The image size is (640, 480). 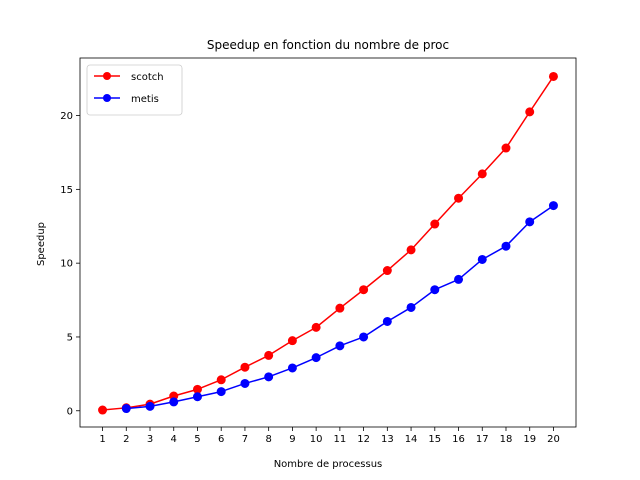 I want to click on x-tick-label: 8, so click(x=268, y=439).